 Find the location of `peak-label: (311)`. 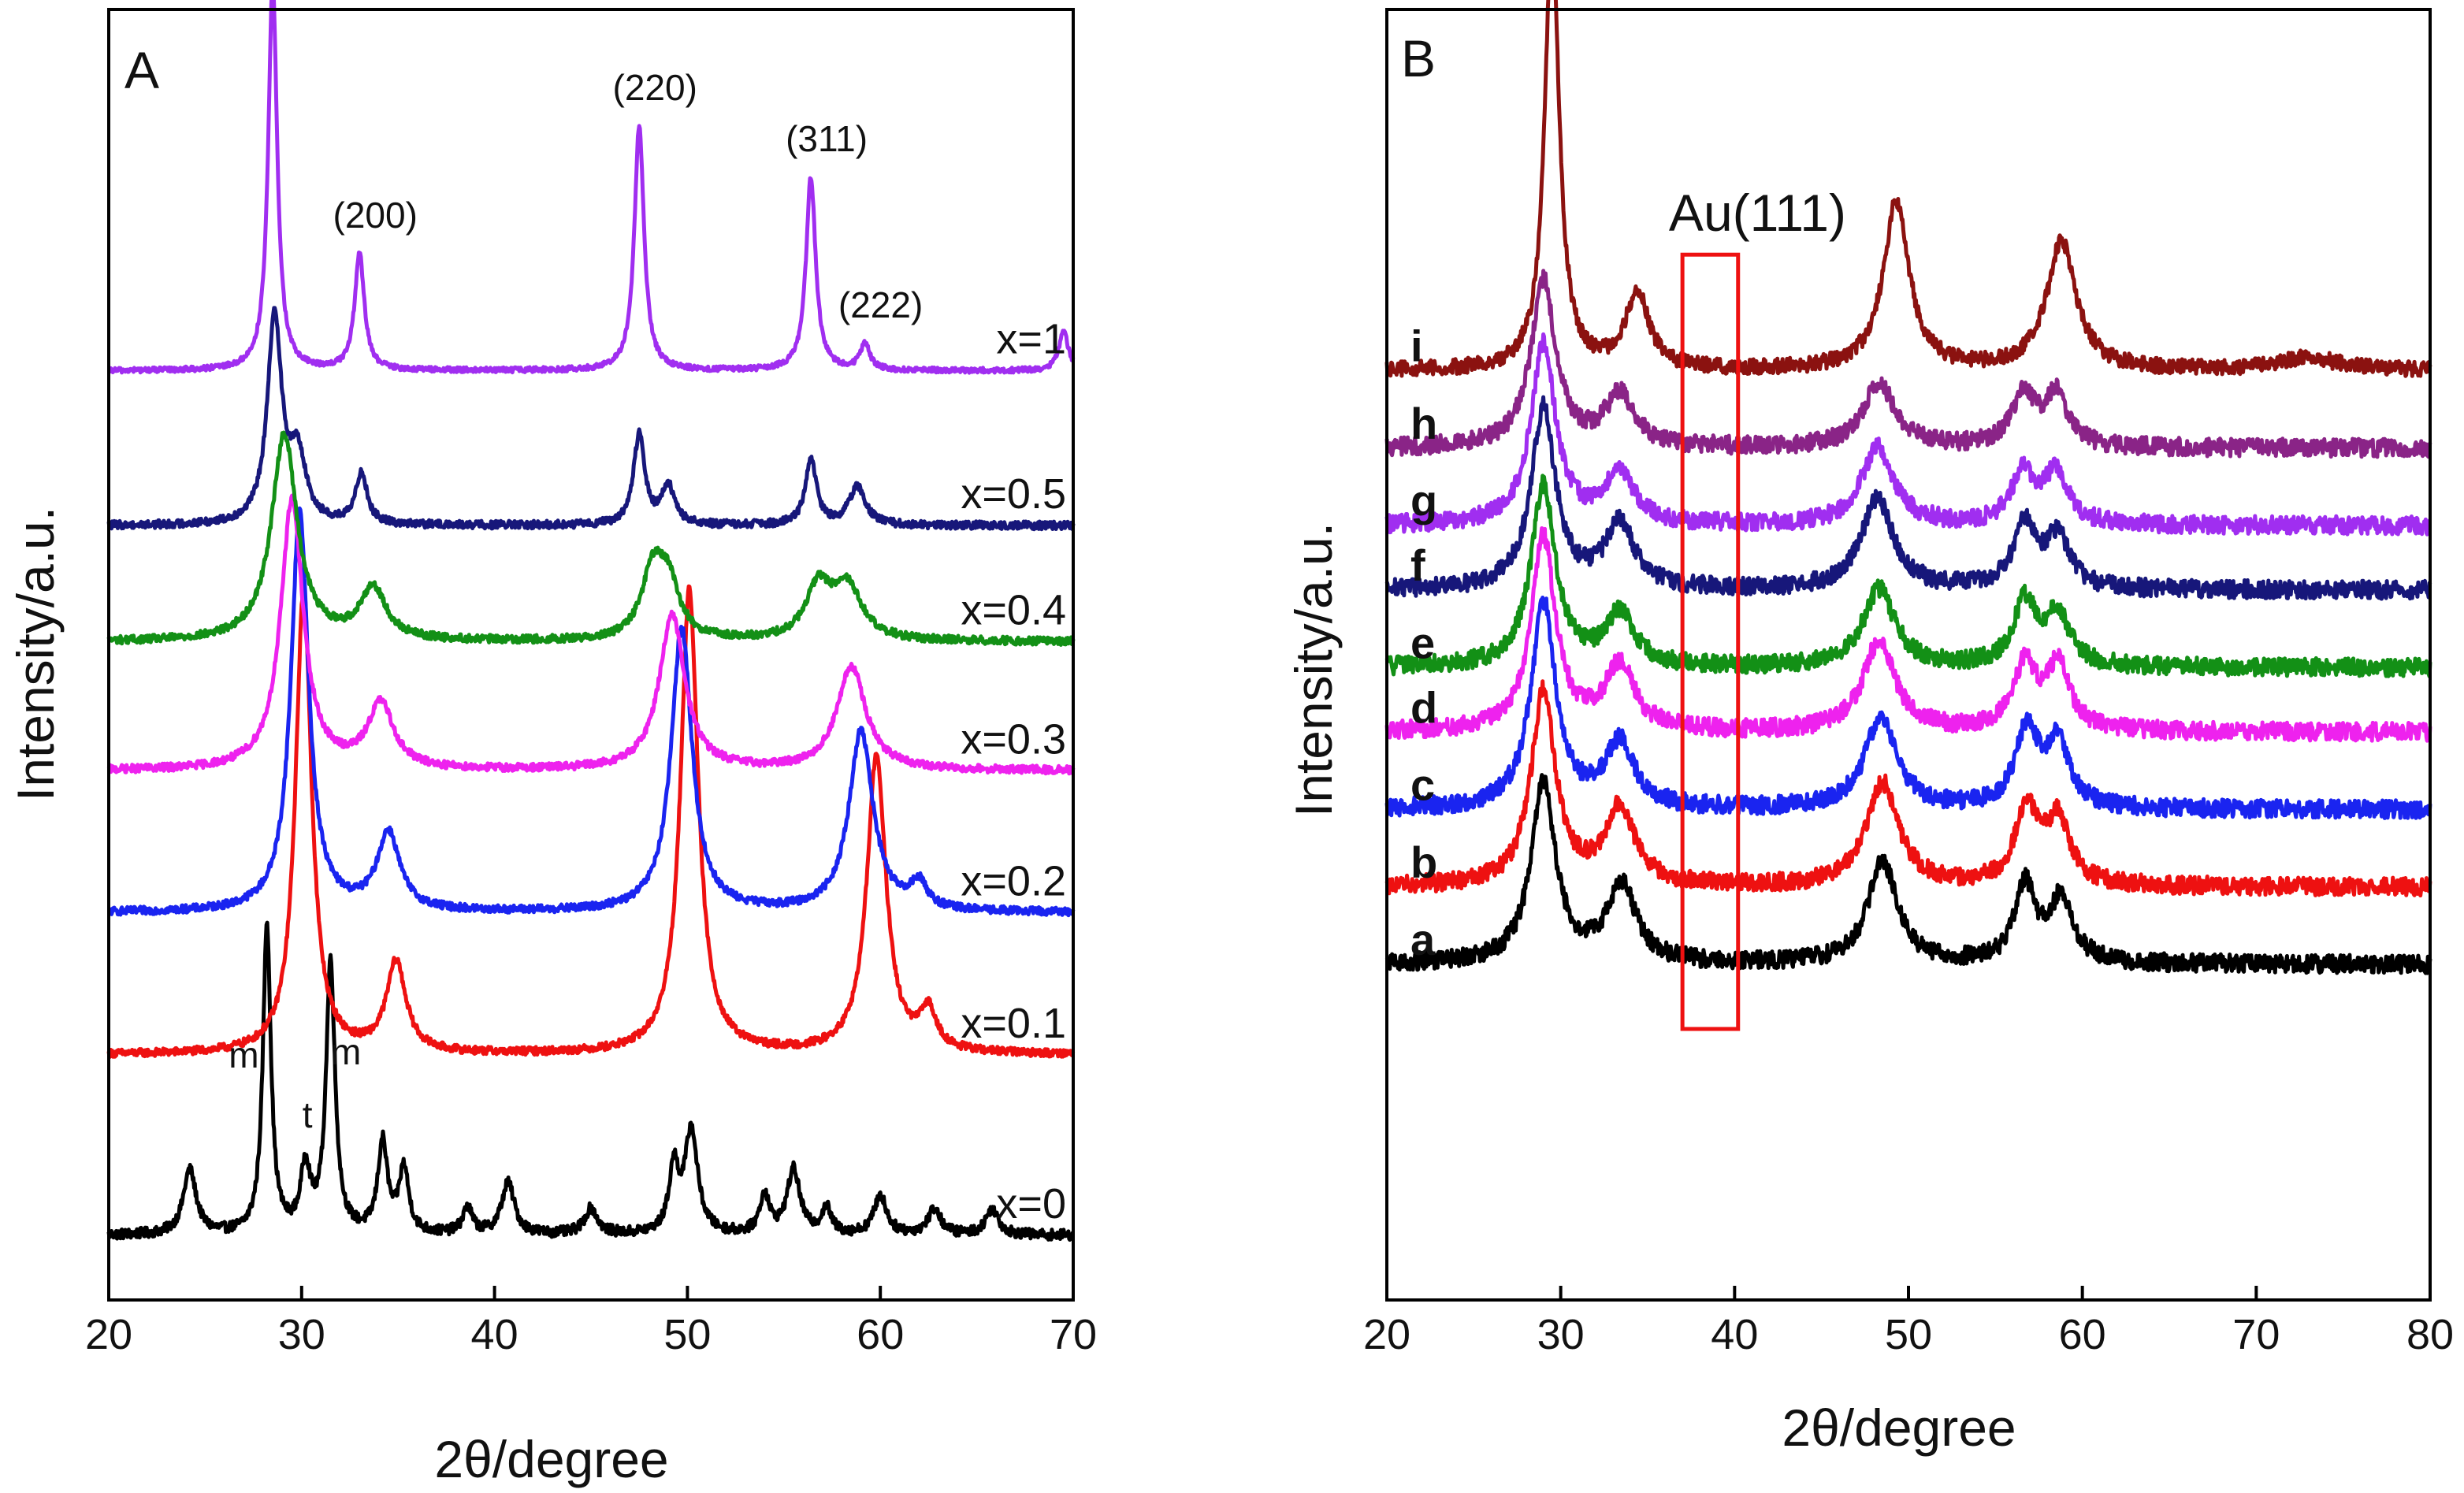

peak-label: (311) is located at coordinates (827, 138).